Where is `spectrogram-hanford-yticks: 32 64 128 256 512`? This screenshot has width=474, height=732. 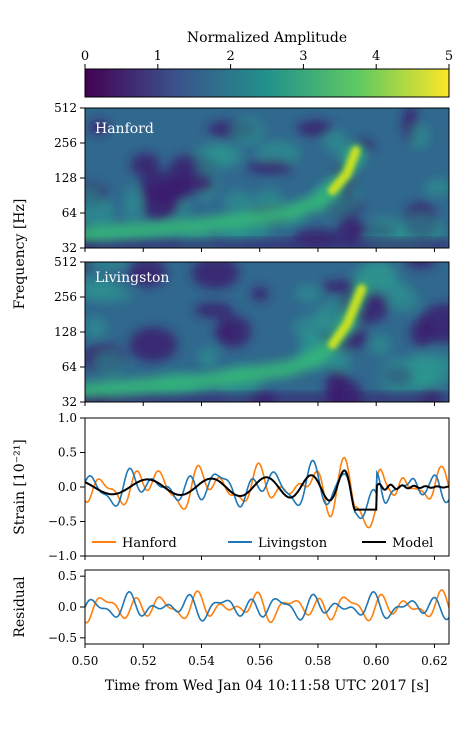 spectrogram-hanford-yticks: 32 64 128 256 512 is located at coordinates (69, 178).